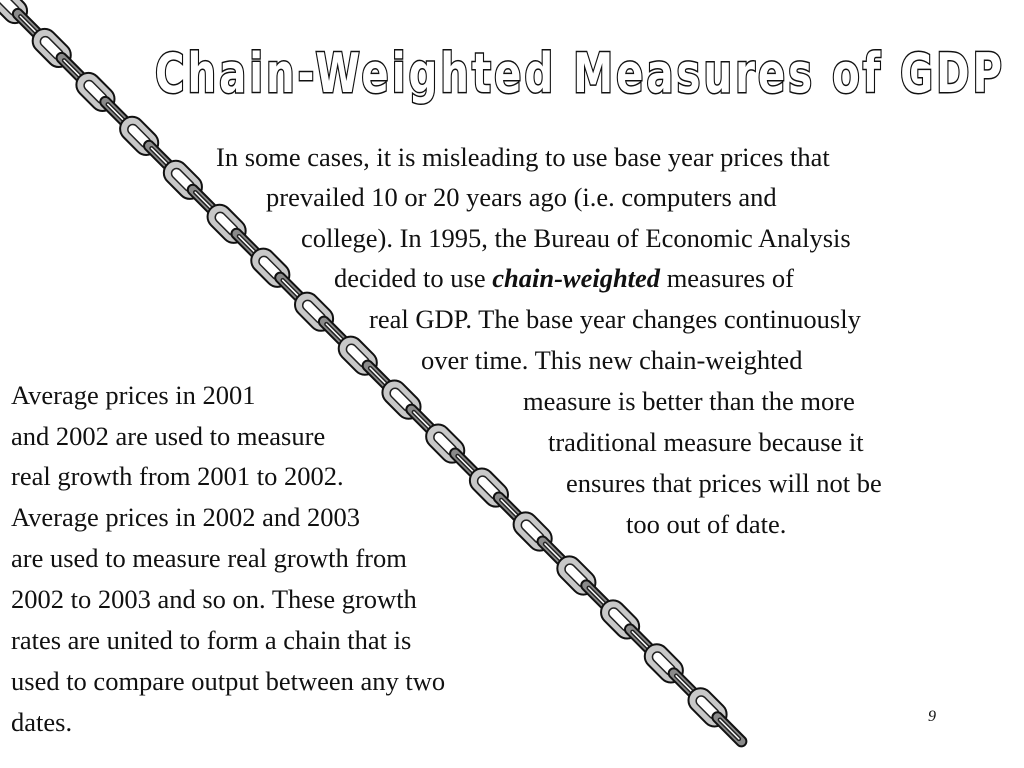 This screenshot has height=768, width=1024. Describe the element at coordinates (706, 524) in the screenshot. I see `right-paragraph-line-10: too out of date.` at that location.